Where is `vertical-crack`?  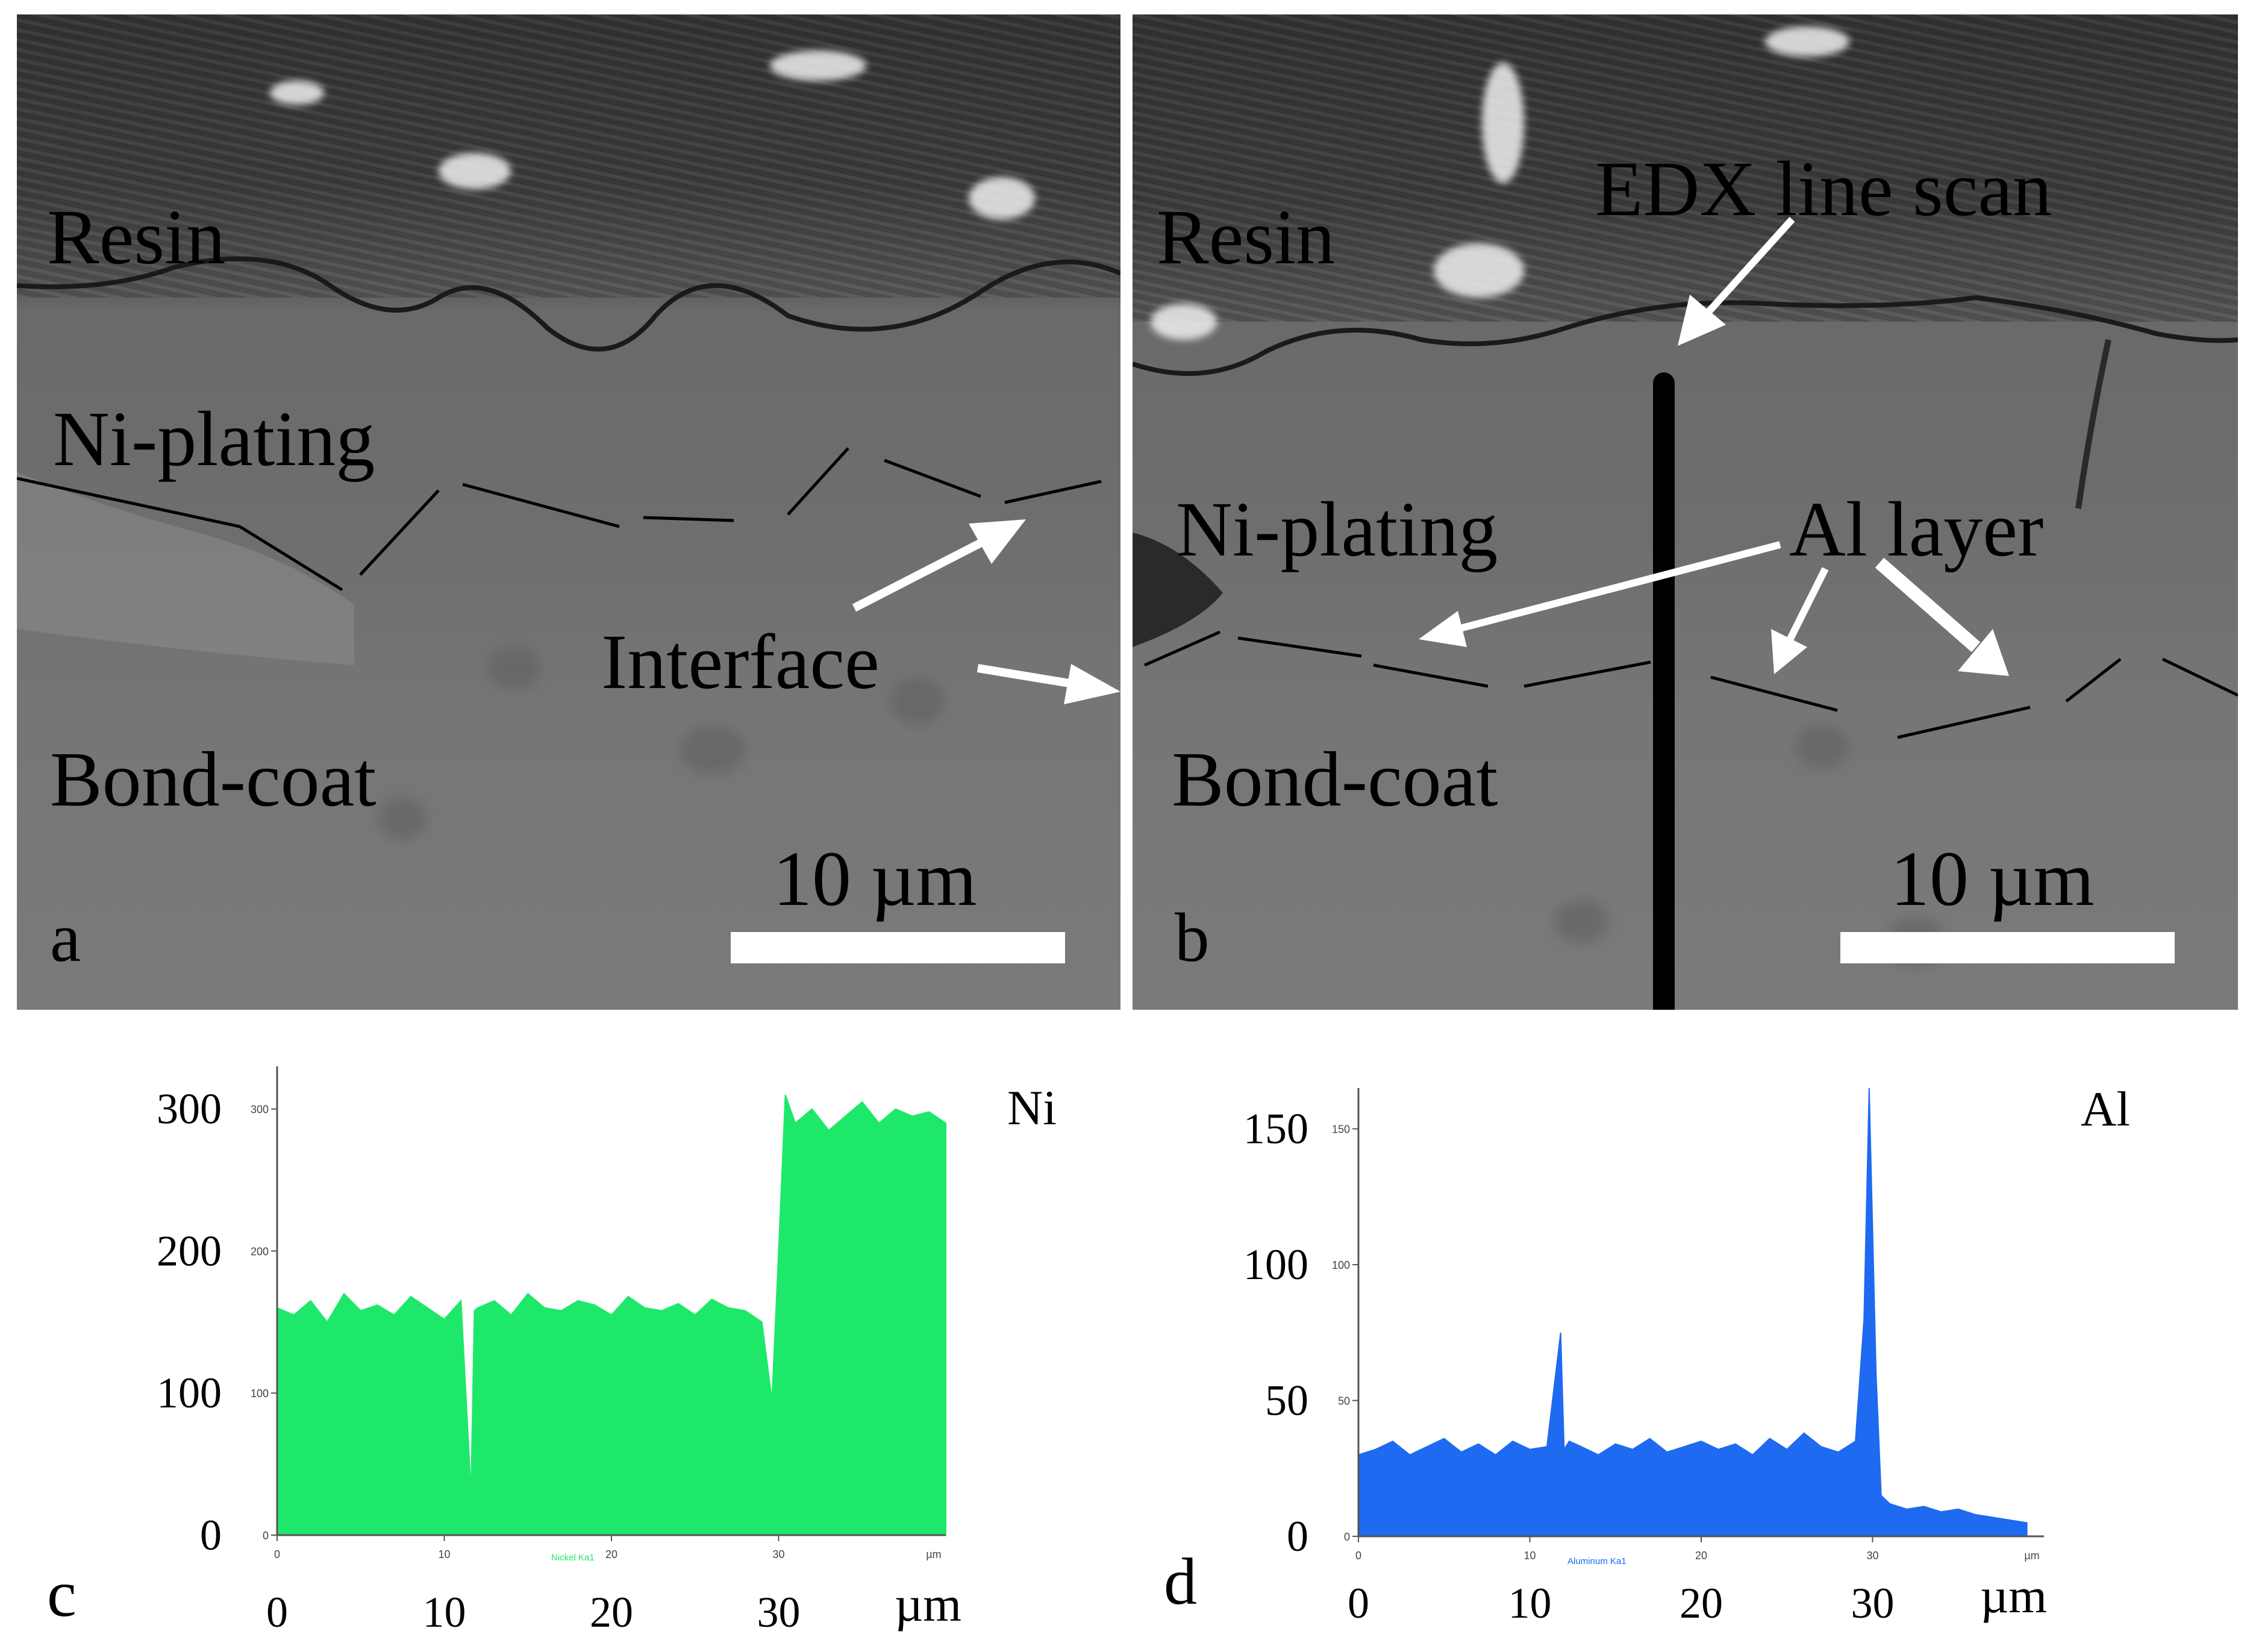
vertical-crack is located at coordinates (2093, 424).